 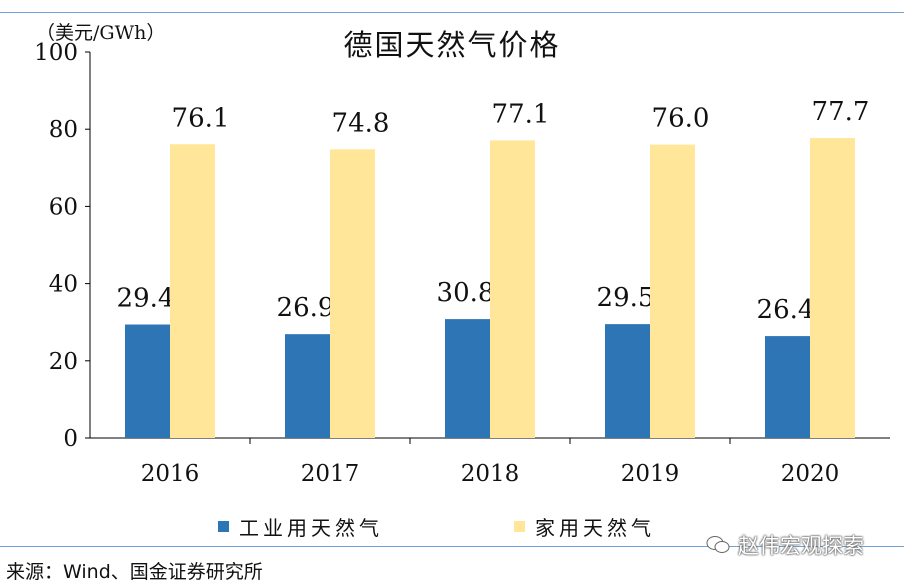 What do you see at coordinates (170, 474) in the screenshot?
I see `x-tick-label: 2016` at bounding box center [170, 474].